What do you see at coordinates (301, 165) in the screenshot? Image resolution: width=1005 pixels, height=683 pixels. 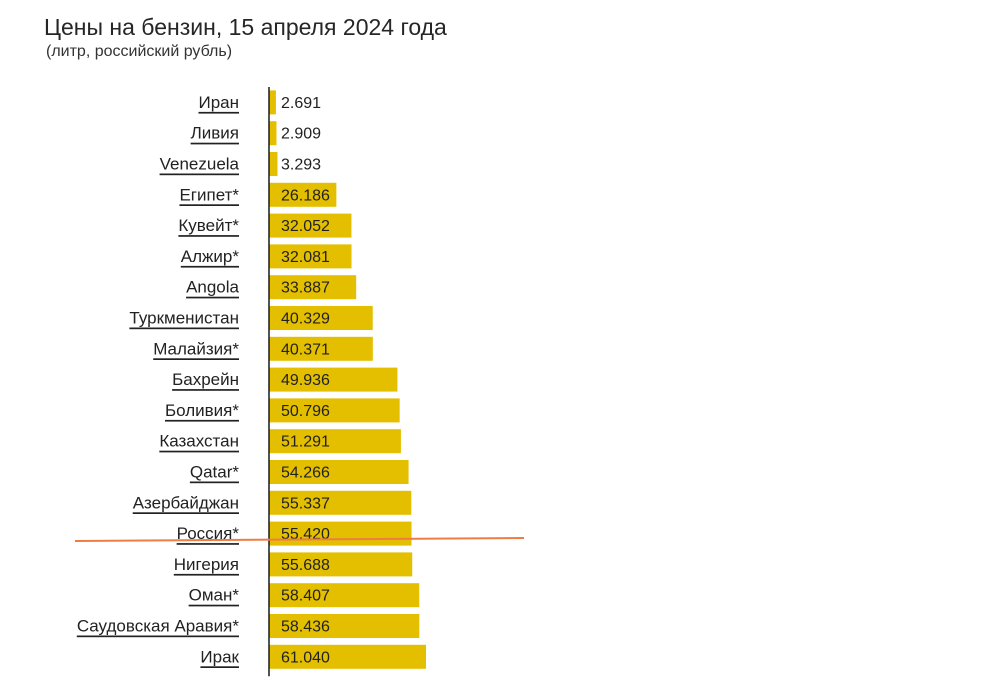 I see `value-label: 3.293` at bounding box center [301, 165].